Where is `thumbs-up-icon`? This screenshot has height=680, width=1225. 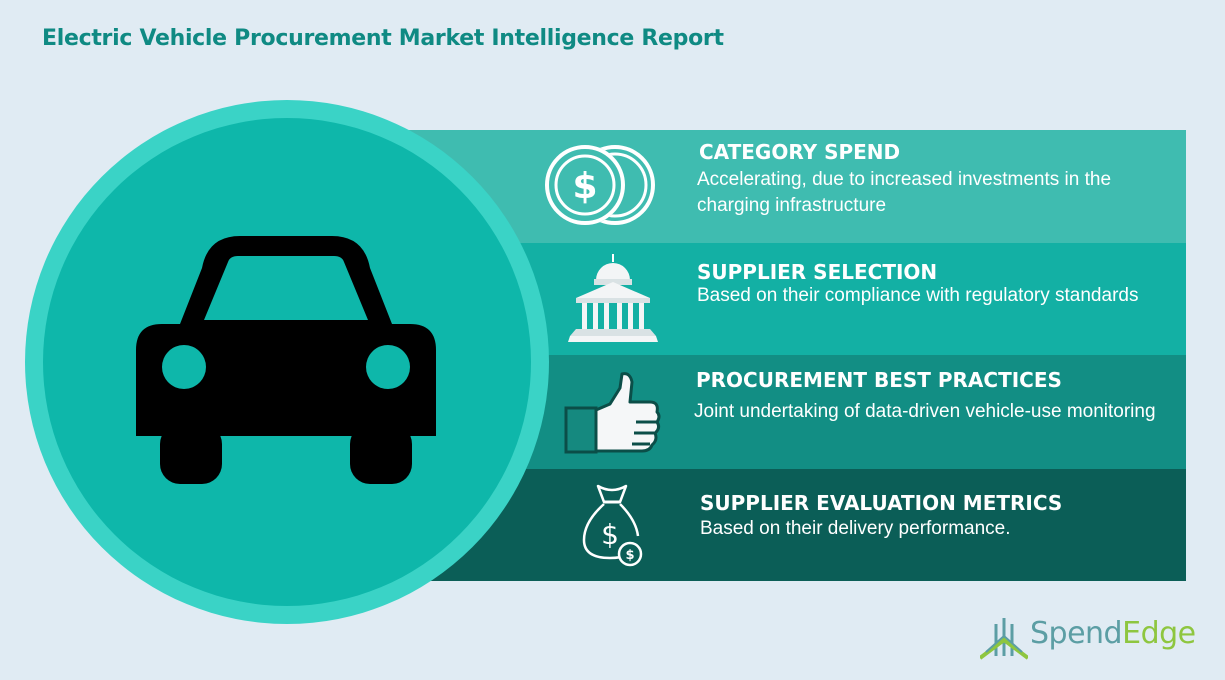
thumbs-up-icon is located at coordinates (612, 413).